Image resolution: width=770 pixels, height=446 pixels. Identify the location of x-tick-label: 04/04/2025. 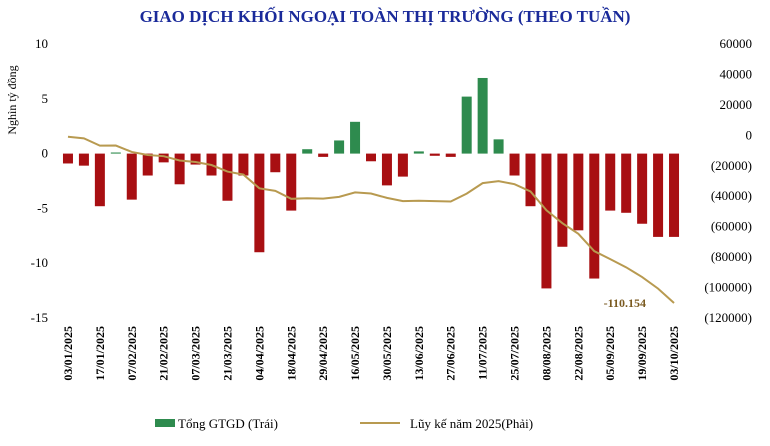
(259, 353).